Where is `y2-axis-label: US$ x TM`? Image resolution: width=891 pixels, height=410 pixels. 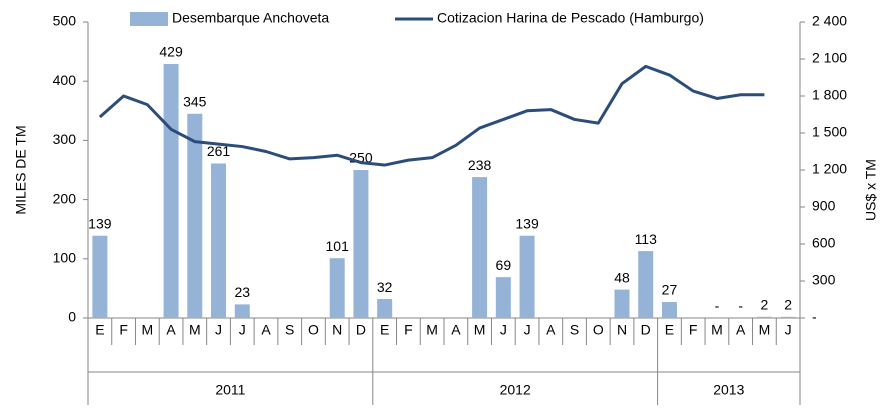 y2-axis-label: US$ x TM is located at coordinates (871, 190).